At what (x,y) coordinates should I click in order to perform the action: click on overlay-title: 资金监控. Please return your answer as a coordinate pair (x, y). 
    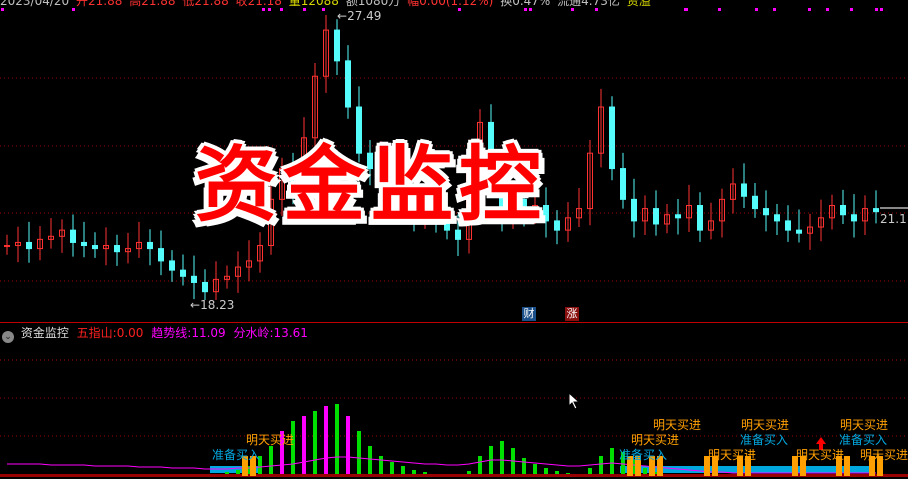
    Looking at the image, I should click on (371, 185).